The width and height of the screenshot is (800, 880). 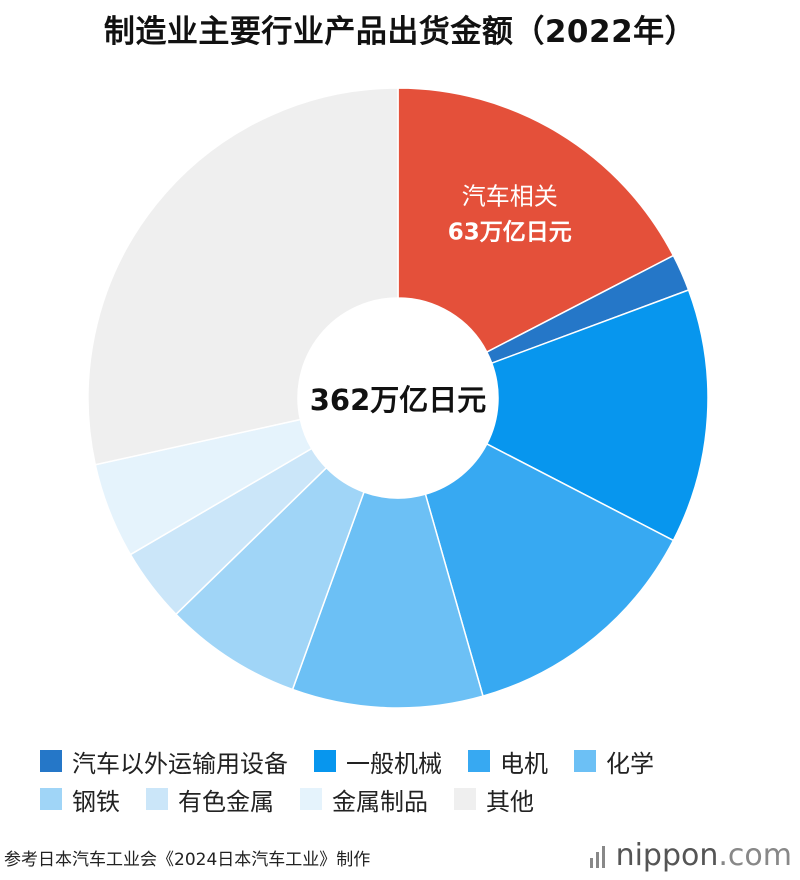 I want to click on legend-item: 有色金属, so click(x=210, y=799).